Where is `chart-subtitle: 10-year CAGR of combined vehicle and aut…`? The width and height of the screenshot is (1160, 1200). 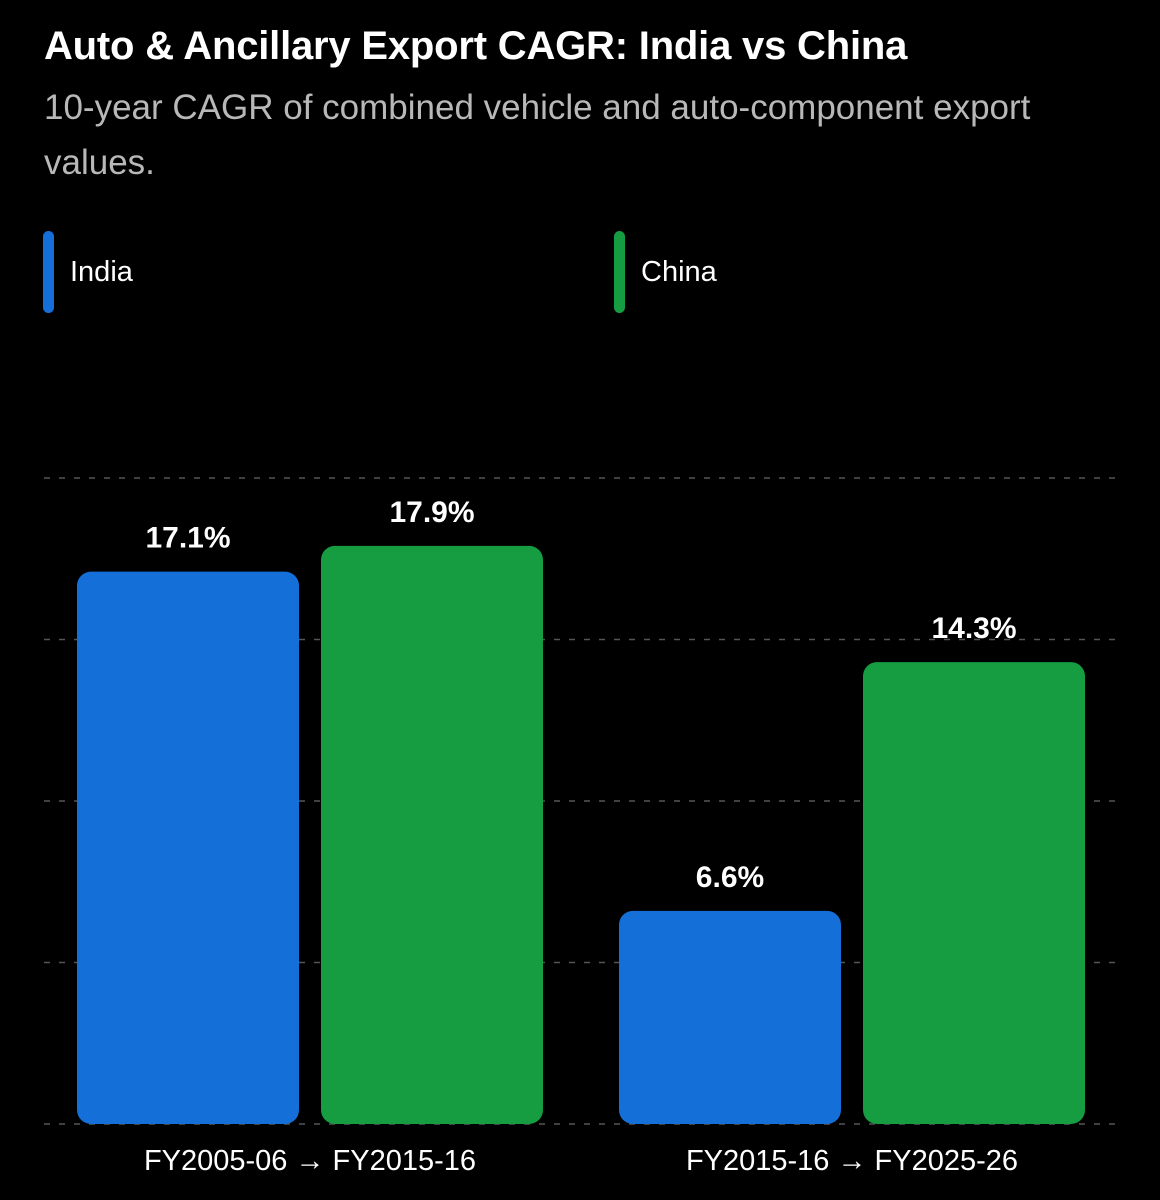 chart-subtitle: 10-year CAGR of combined vehicle and aut… is located at coordinates (537, 135).